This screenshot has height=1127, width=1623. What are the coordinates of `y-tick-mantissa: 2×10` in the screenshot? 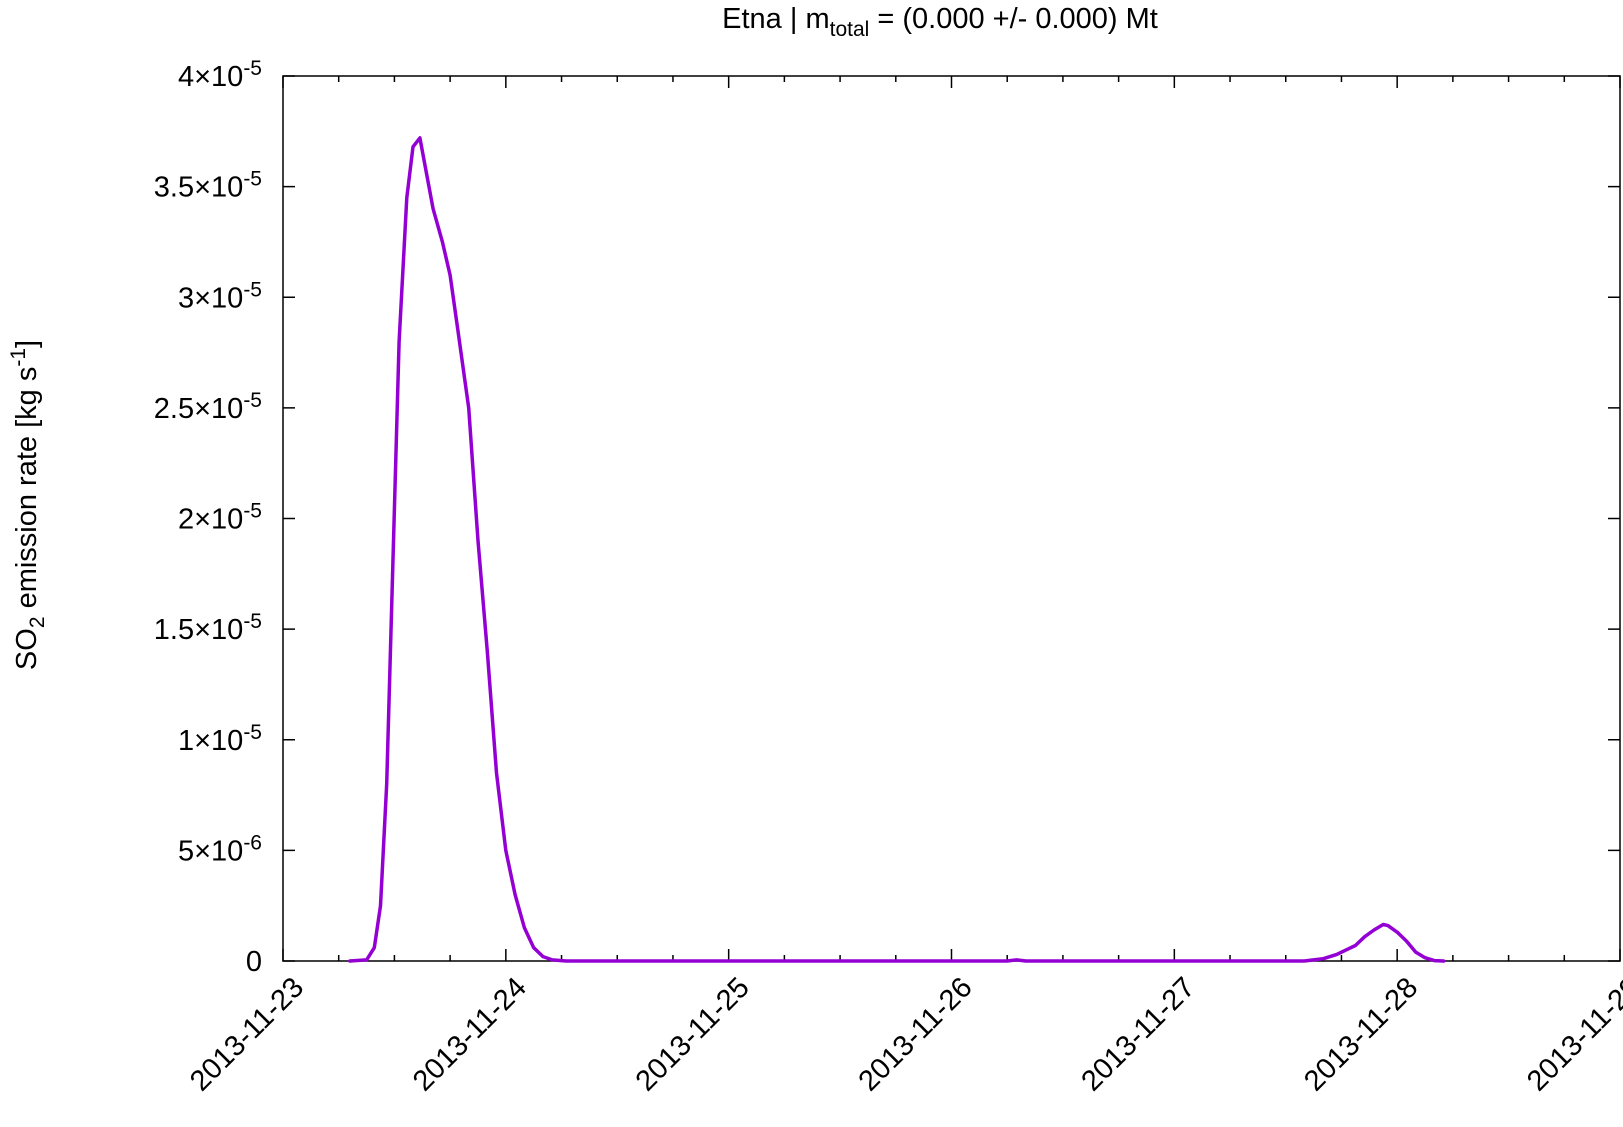 It's located at (210, 520).